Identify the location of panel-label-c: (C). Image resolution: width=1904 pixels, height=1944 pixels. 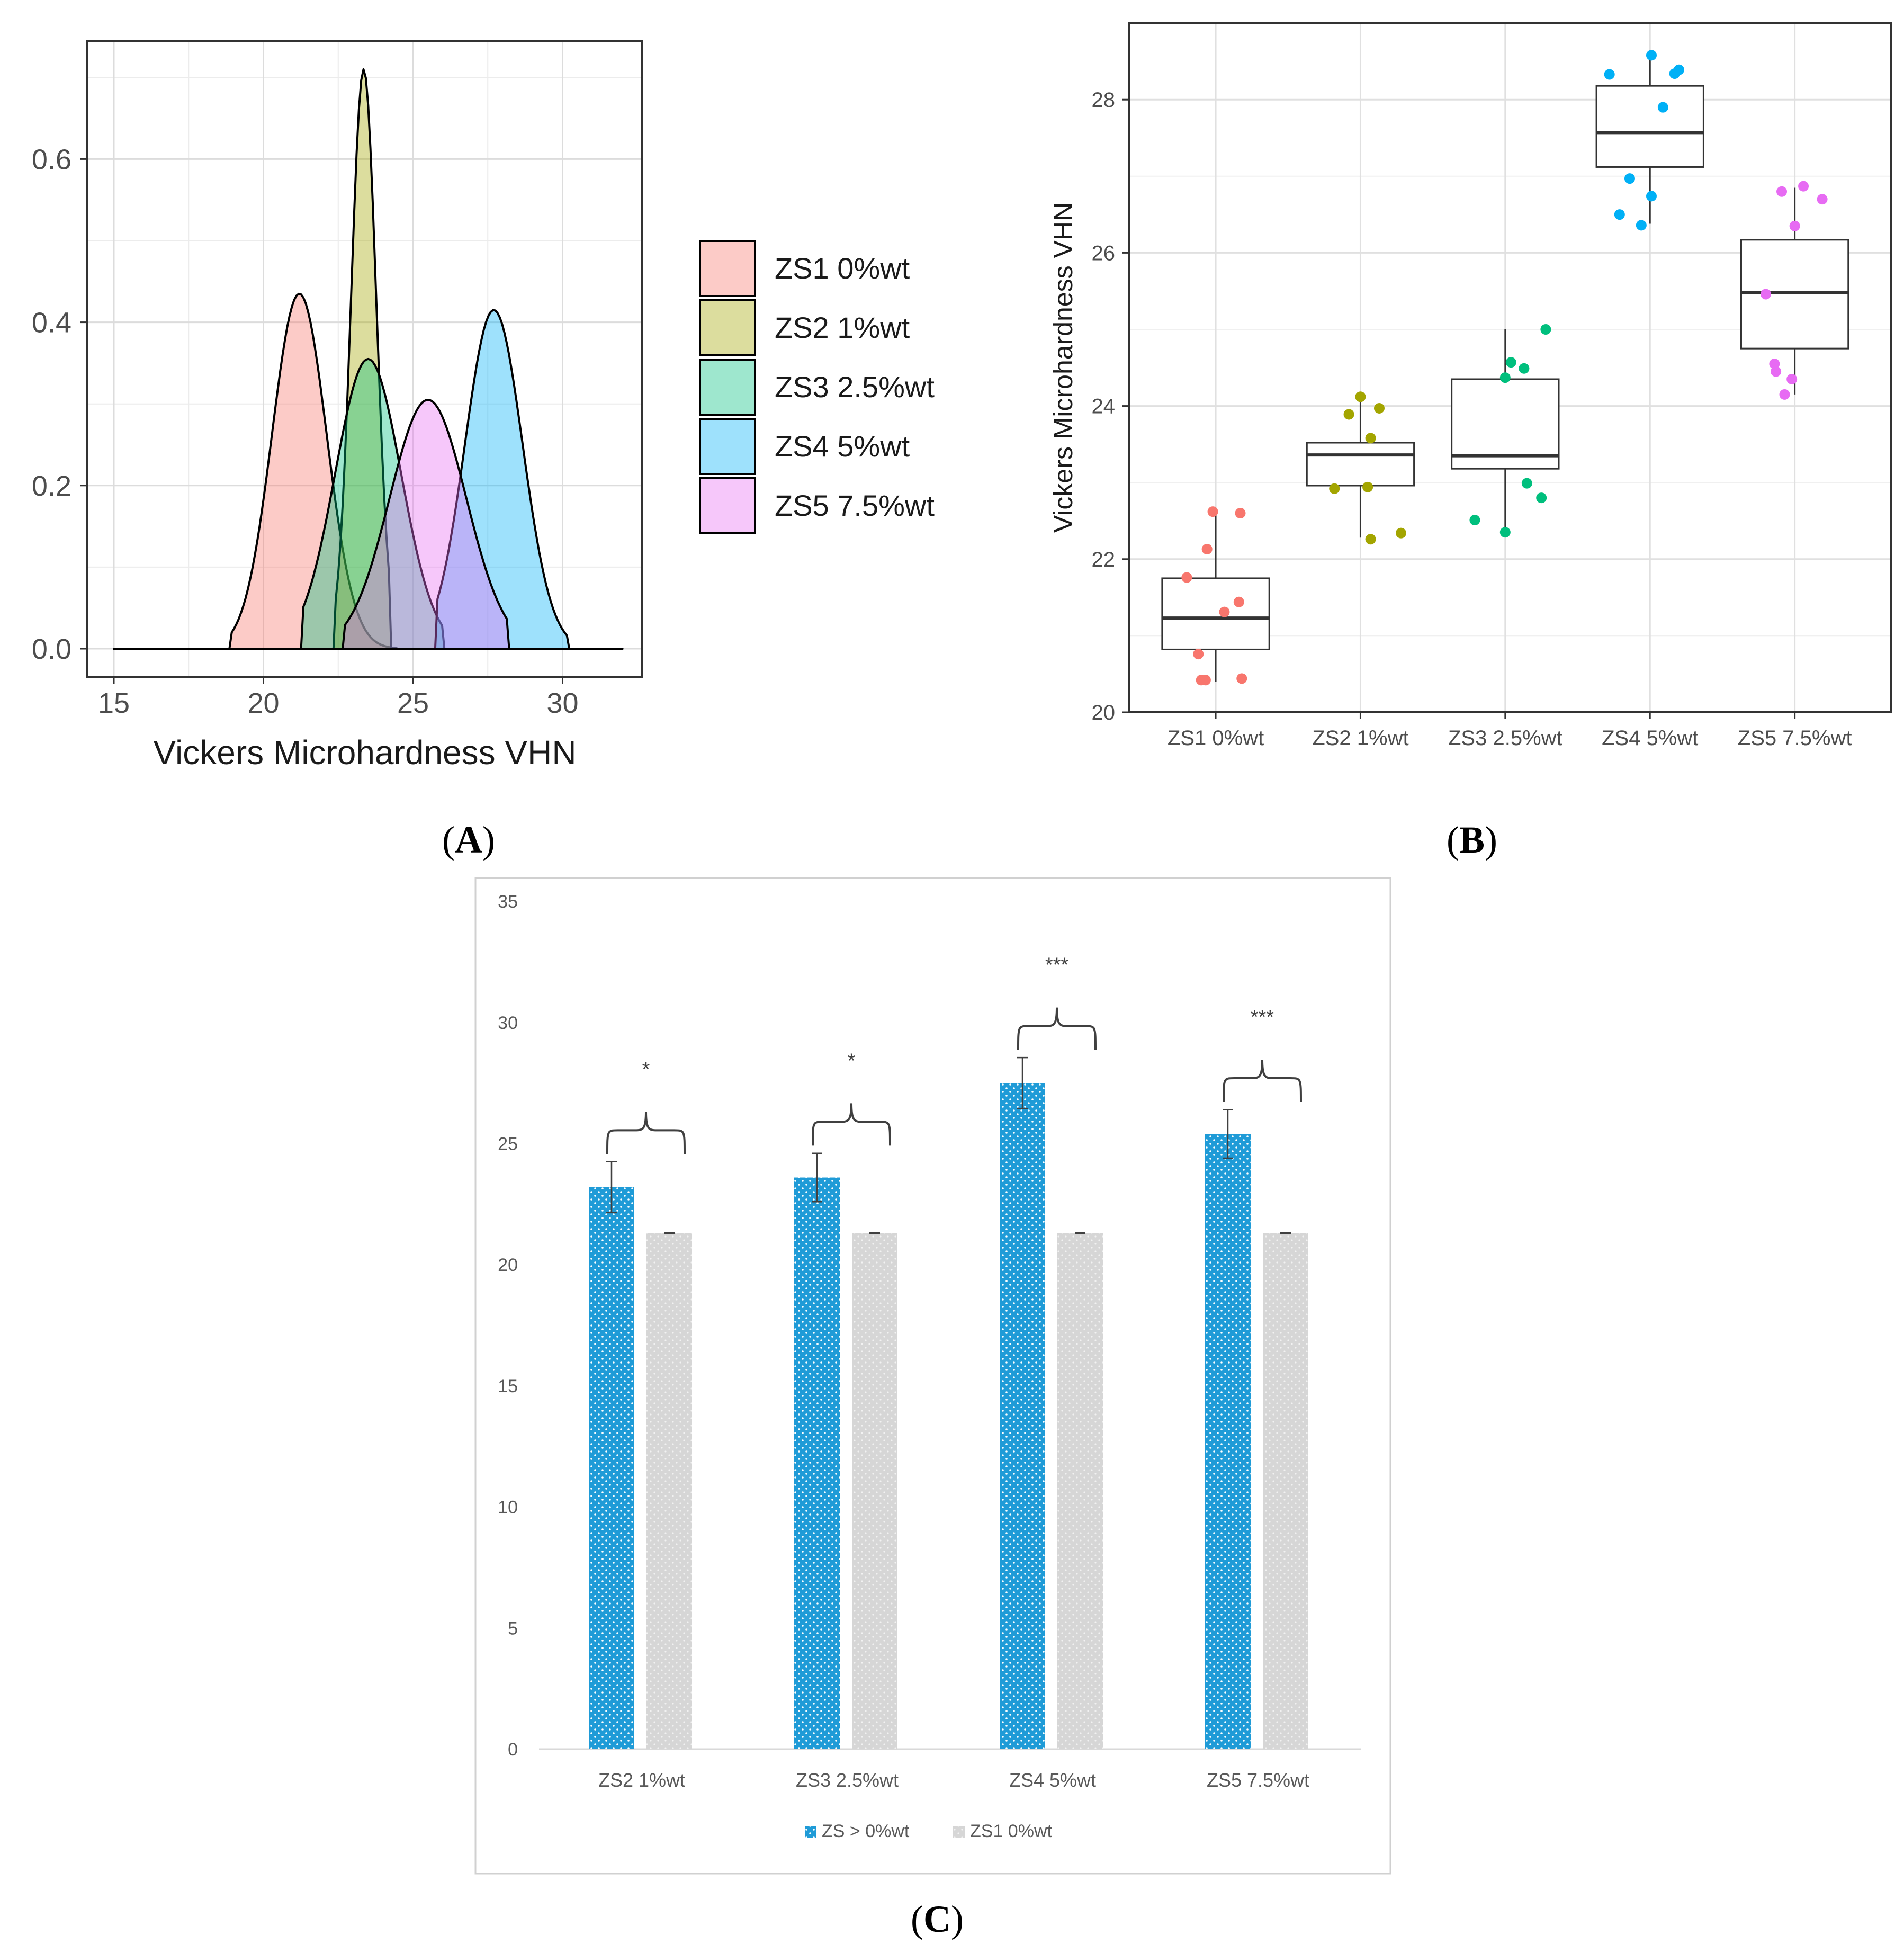
(937, 1919).